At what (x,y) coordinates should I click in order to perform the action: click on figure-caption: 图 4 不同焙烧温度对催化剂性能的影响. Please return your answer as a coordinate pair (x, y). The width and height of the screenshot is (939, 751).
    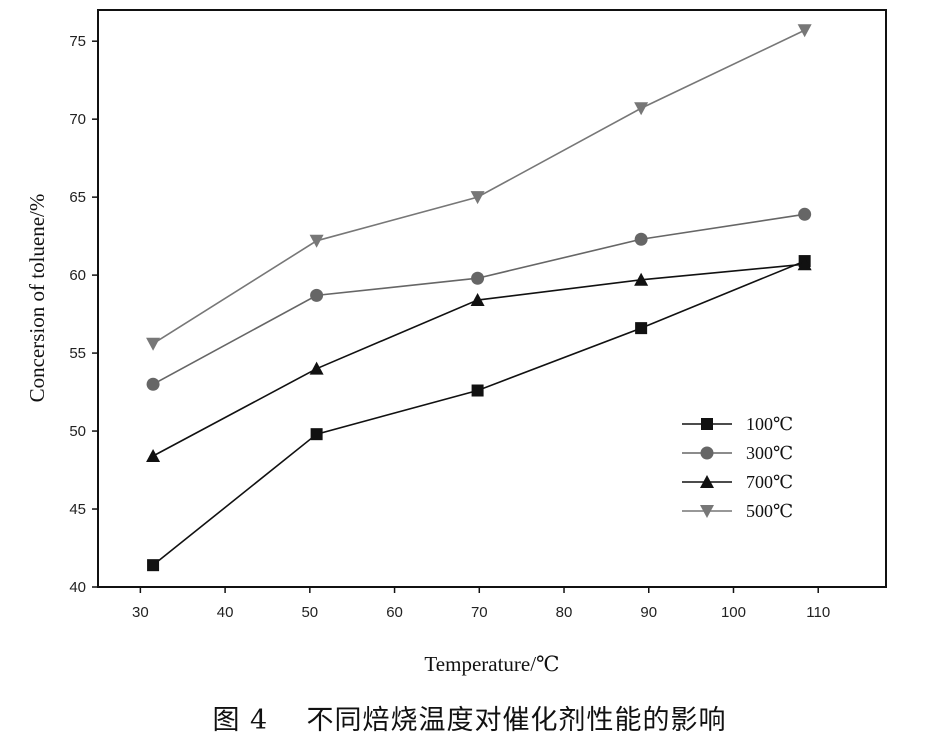
    Looking at the image, I should click on (469, 720).